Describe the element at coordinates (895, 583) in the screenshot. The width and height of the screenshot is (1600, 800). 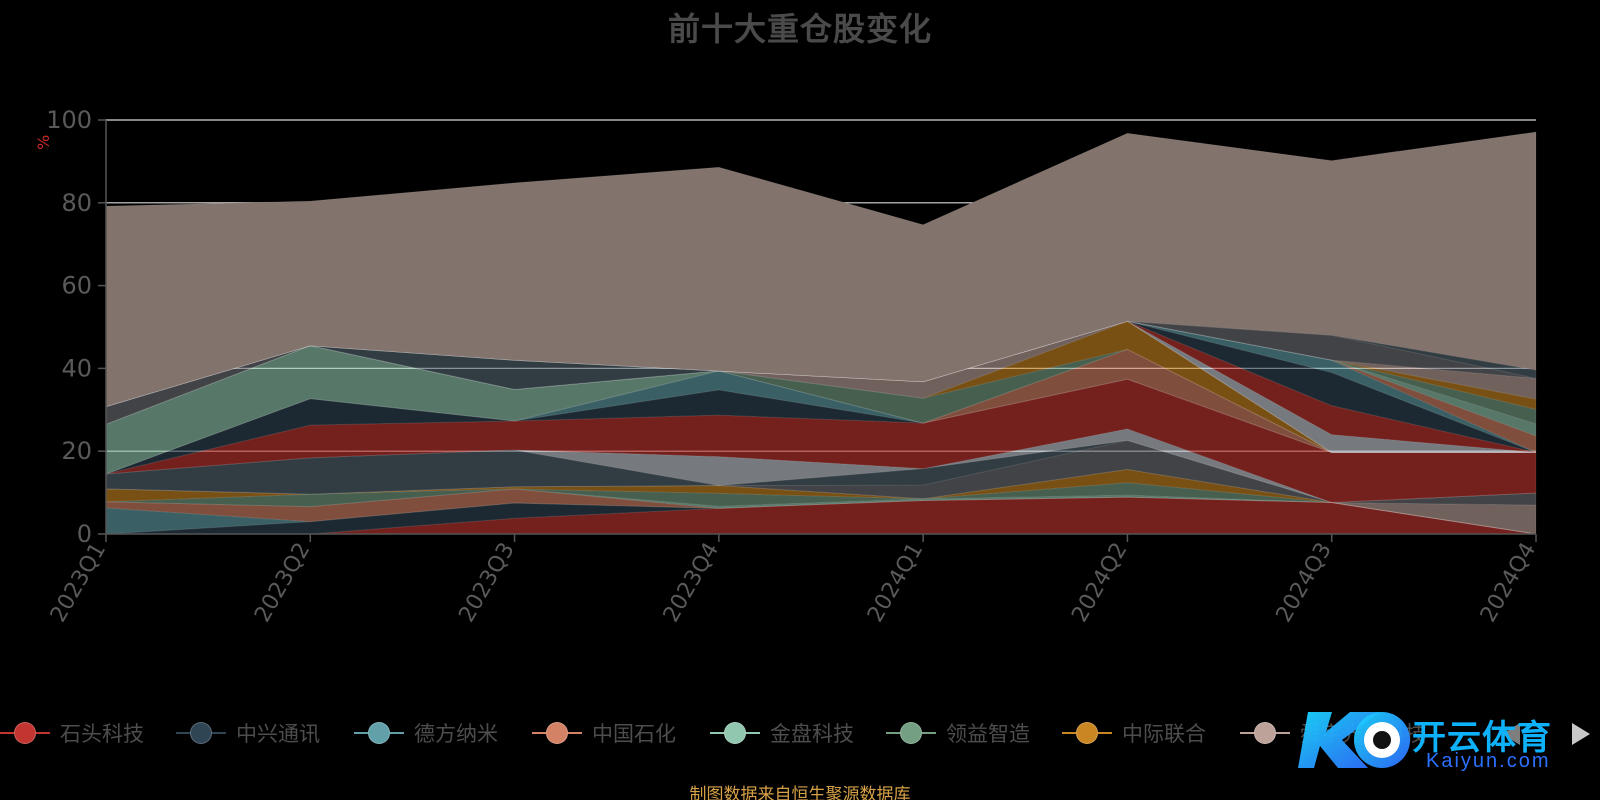
I see `x-tick-label: 2024Q1` at that location.